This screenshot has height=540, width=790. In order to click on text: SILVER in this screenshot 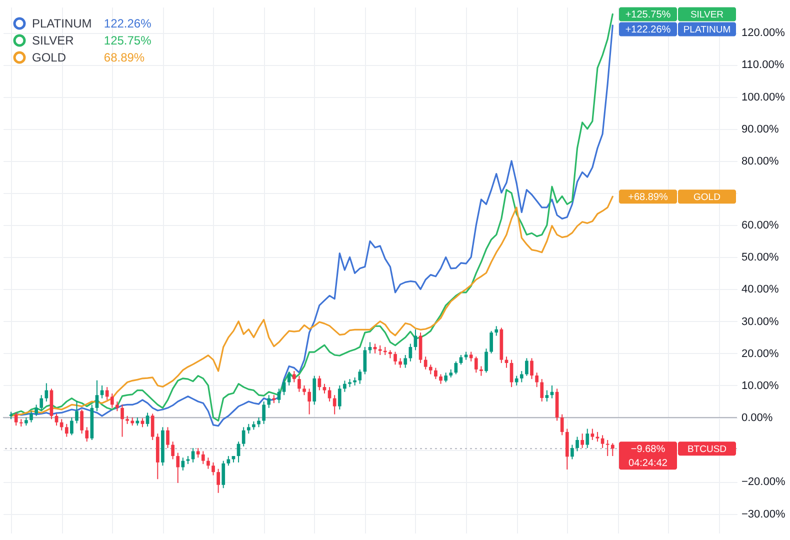, I will do `click(707, 15)`.